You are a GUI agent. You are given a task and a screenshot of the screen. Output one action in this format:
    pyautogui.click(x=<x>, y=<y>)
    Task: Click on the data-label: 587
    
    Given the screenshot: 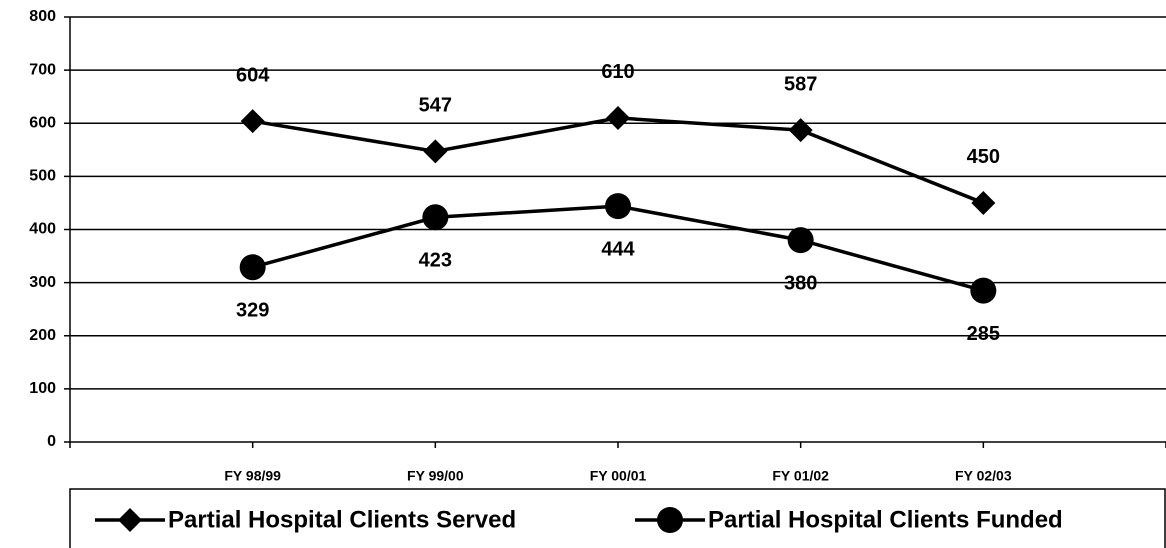 What is the action you would take?
    pyautogui.click(x=800, y=84)
    